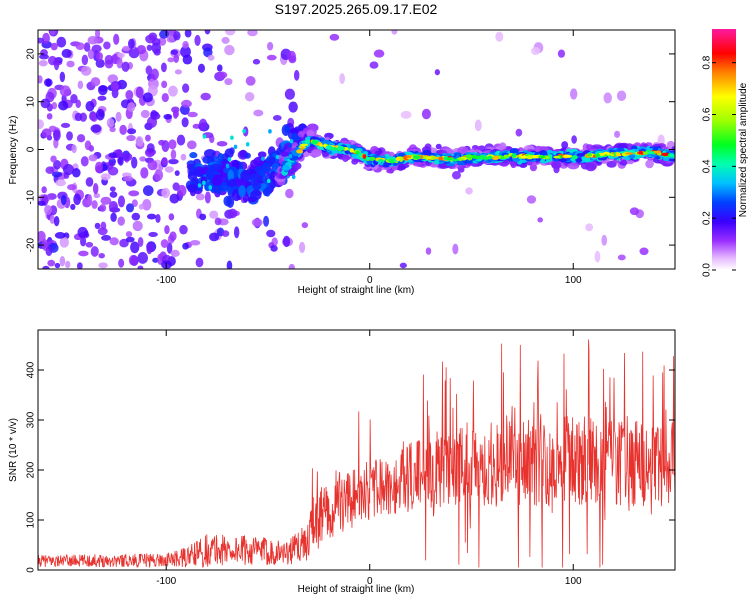 The image size is (750, 600). What do you see at coordinates (356, 589) in the screenshot?
I see `snr-x-axis-label: Height of straight line (km)` at bounding box center [356, 589].